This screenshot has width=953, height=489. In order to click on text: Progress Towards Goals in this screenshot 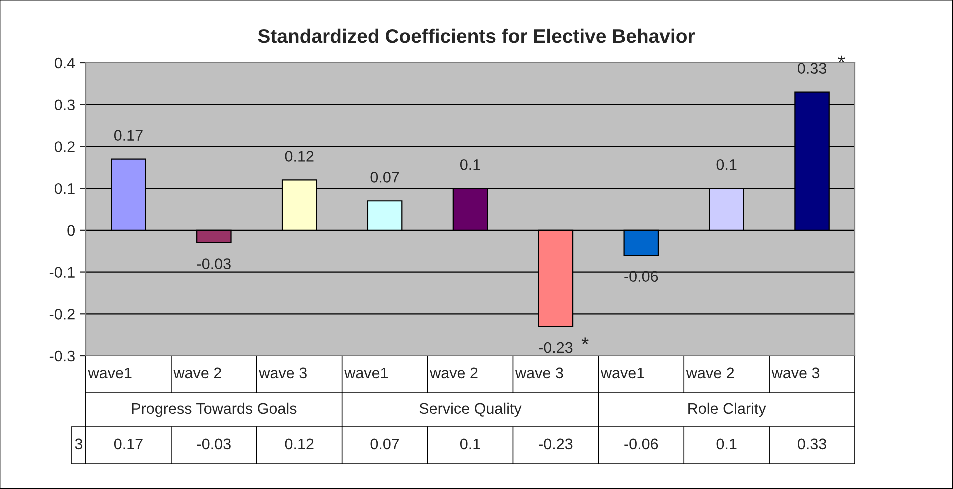, I will do `click(214, 410)`.